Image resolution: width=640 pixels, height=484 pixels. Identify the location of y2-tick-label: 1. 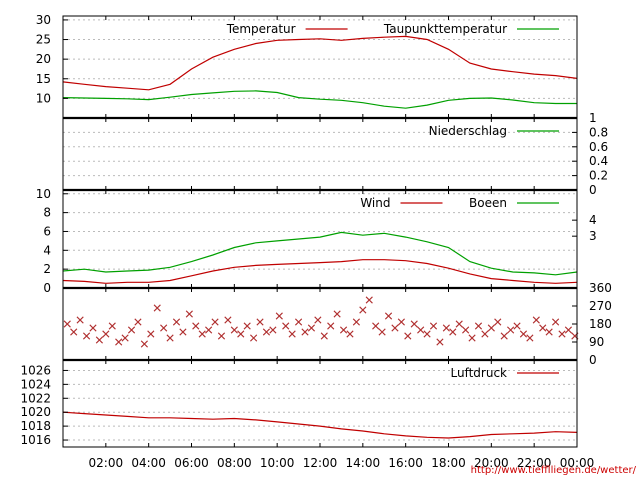
(593, 118).